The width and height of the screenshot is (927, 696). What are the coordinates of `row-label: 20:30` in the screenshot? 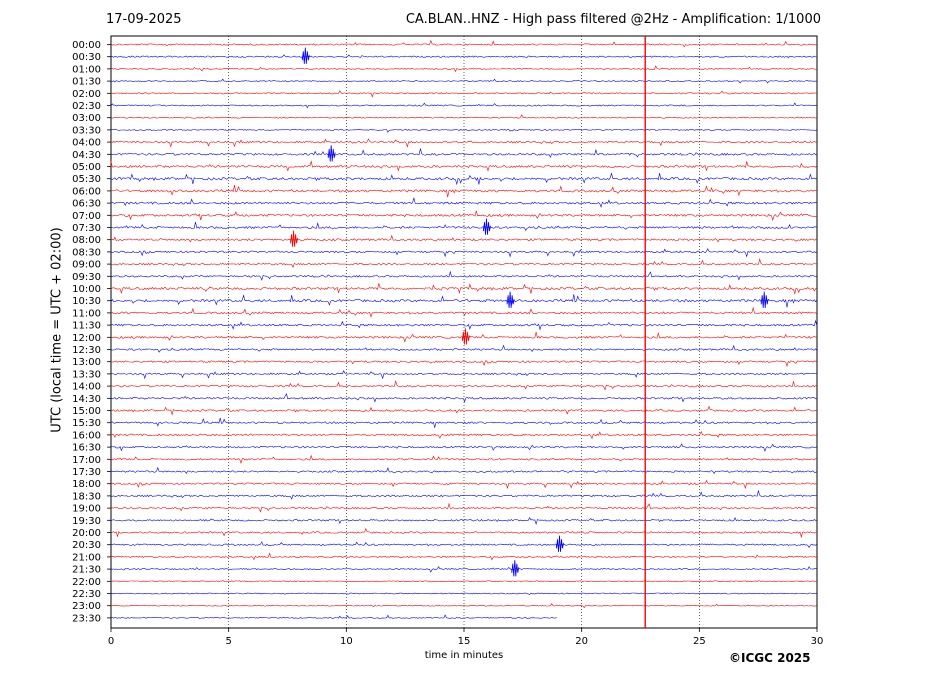 It's located at (86, 545).